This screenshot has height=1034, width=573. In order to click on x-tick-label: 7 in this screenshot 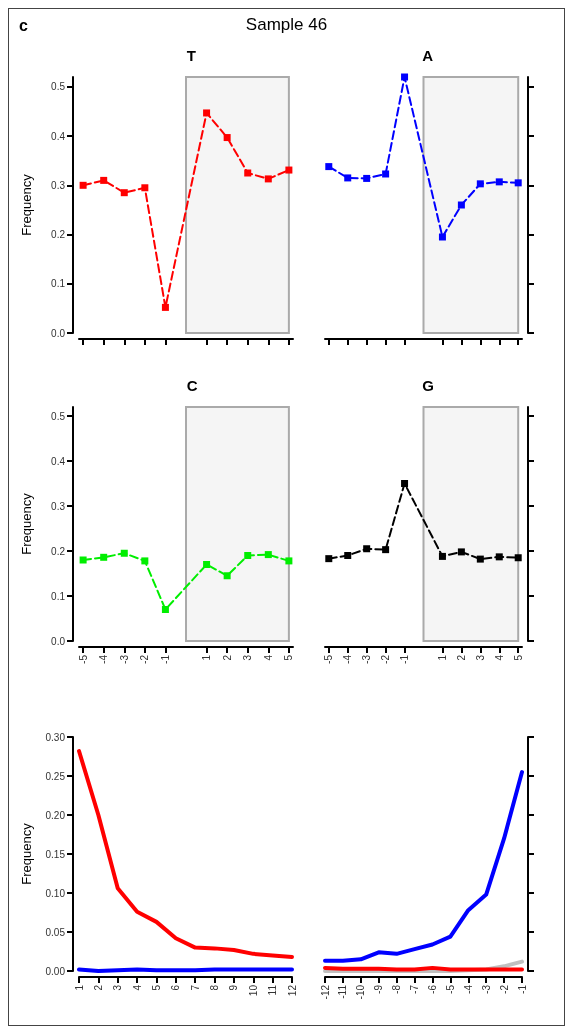, I will do `click(195, 987)`.